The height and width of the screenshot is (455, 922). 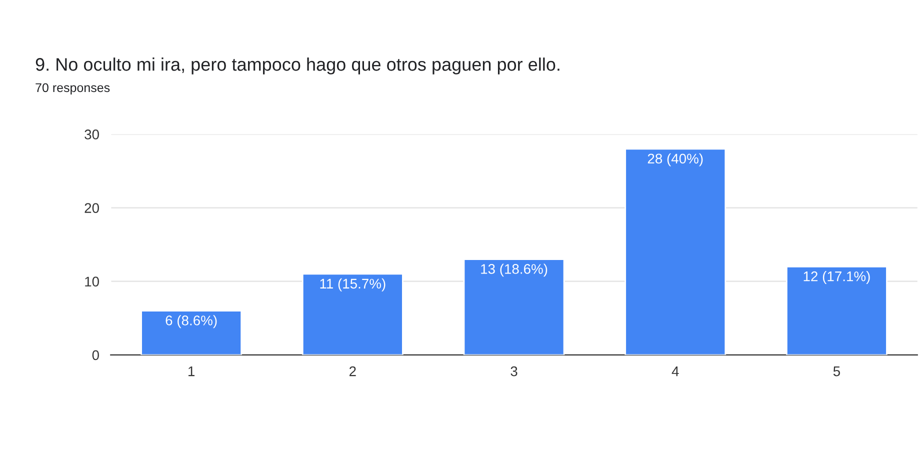 What do you see at coordinates (514, 270) in the screenshot?
I see `data-label: 13 (18.6%)` at bounding box center [514, 270].